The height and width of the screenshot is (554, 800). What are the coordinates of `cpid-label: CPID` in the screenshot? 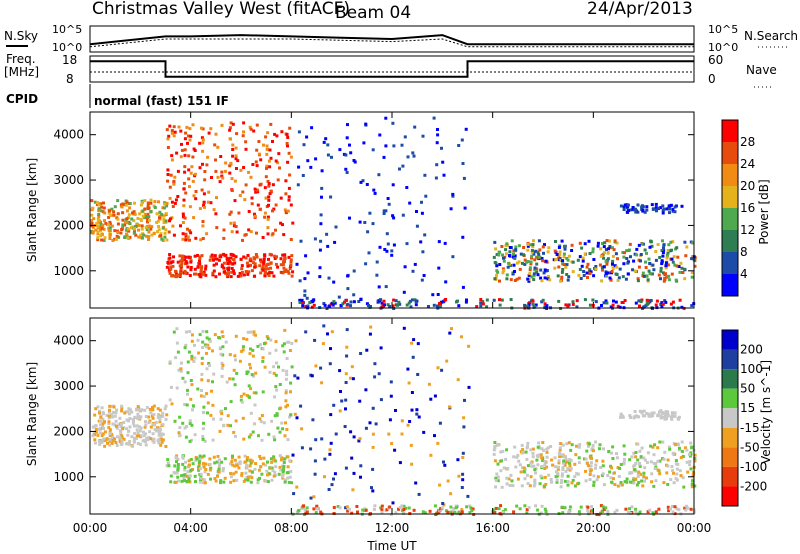 It's located at (22, 99).